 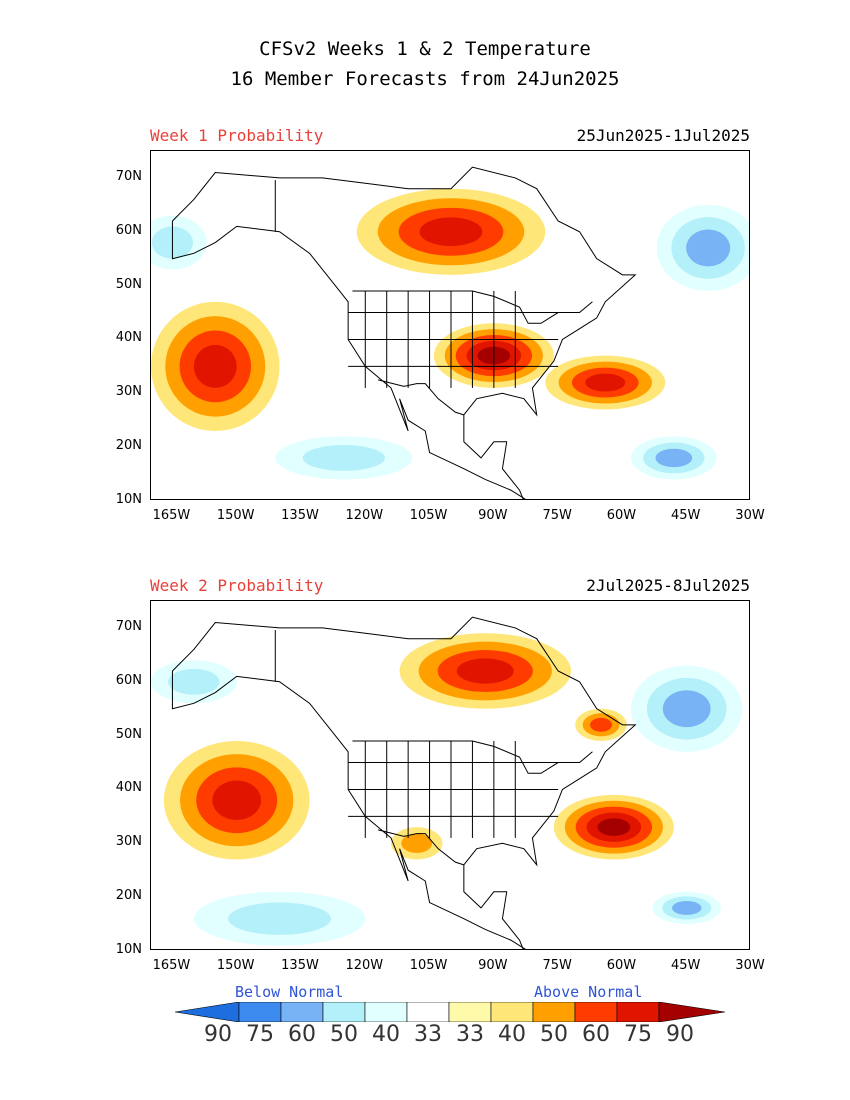 I want to click on legend-value-4: 40, so click(x=386, y=1034).